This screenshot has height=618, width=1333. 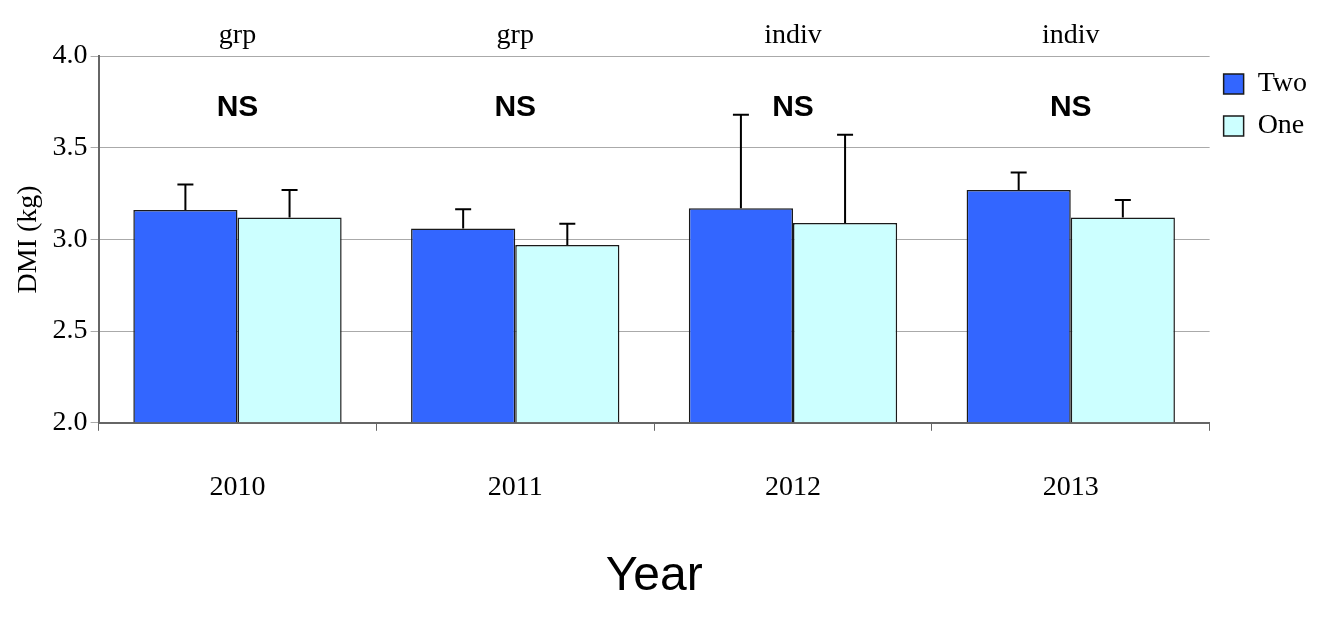 I want to click on y-tick-label: 3.0, so click(x=70, y=237).